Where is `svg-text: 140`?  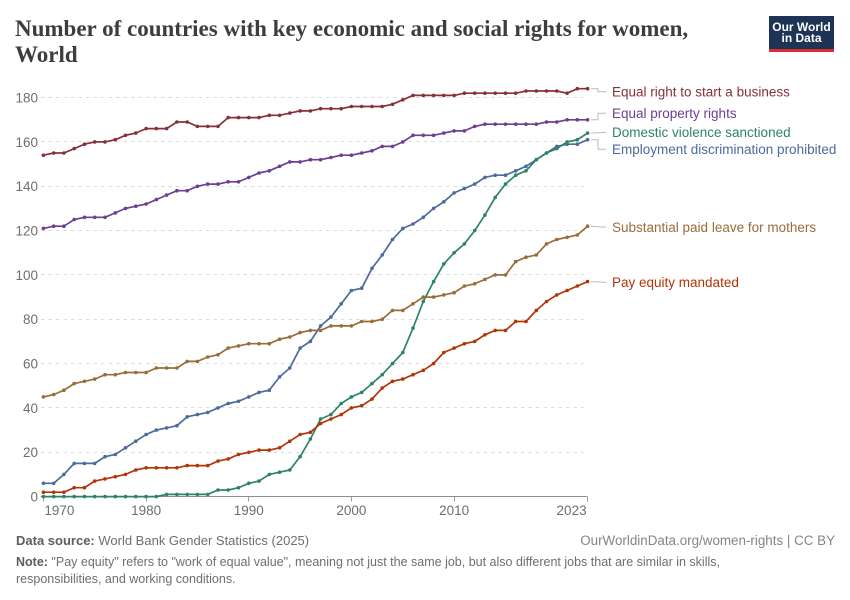
svg-text: 140 is located at coordinates (26, 186).